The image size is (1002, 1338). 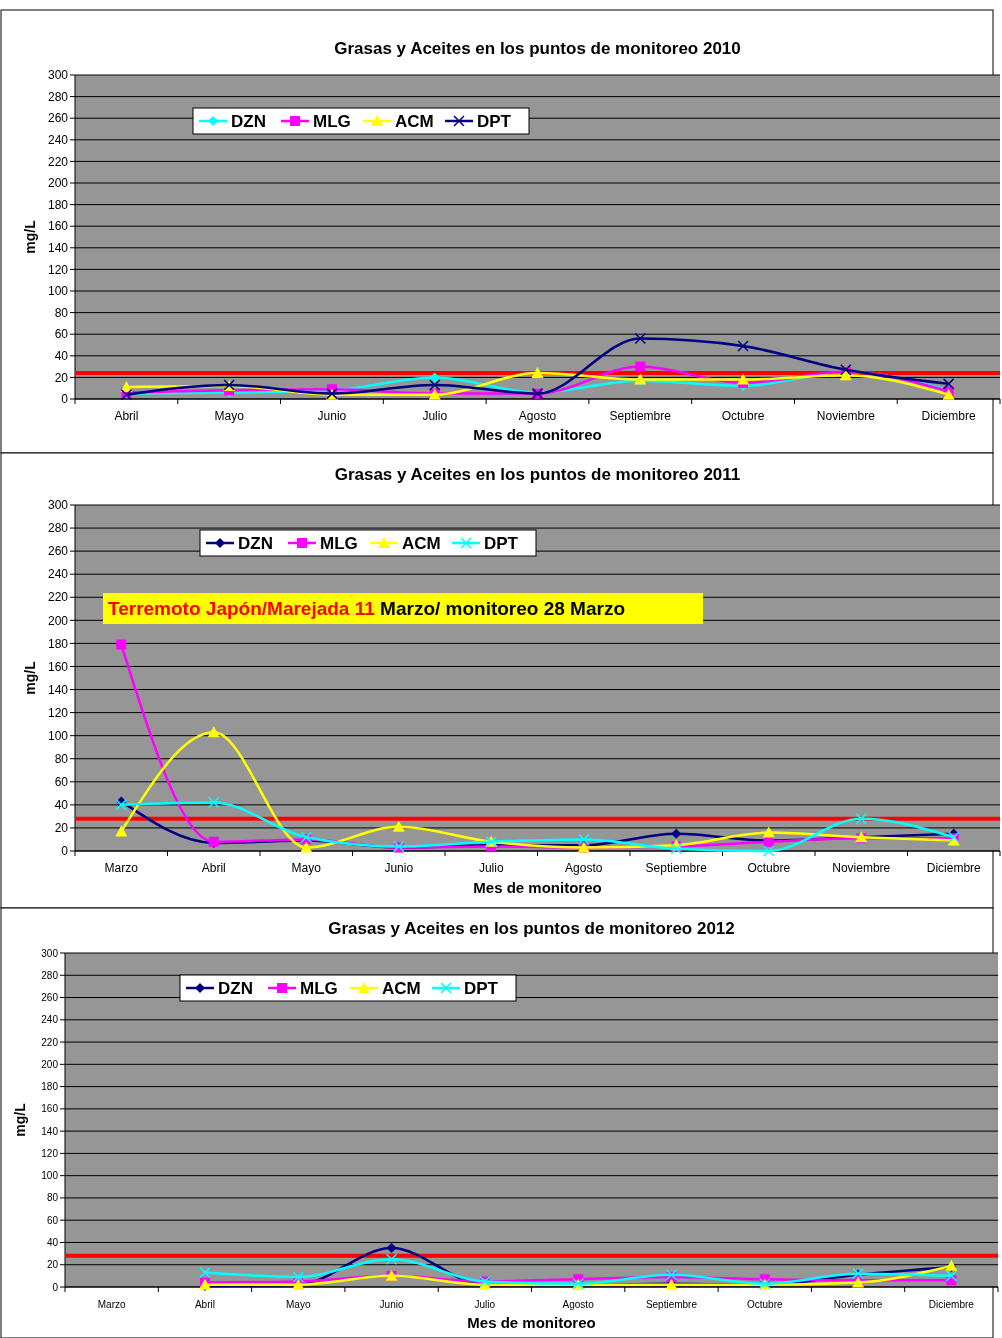 What do you see at coordinates (537, 474) in the screenshot?
I see `chart-title: Grasas y Aceites en los puntos de monitoreo 2011` at bounding box center [537, 474].